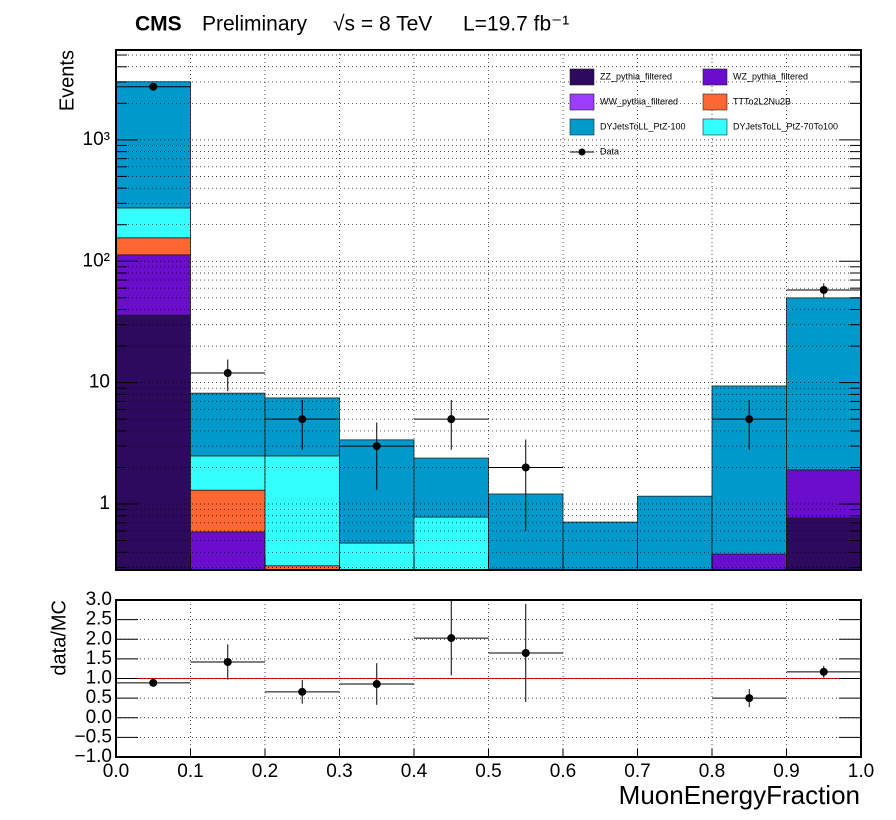 The width and height of the screenshot is (896, 820). I want to click on x-tick-label: 0.1, so click(190, 771).